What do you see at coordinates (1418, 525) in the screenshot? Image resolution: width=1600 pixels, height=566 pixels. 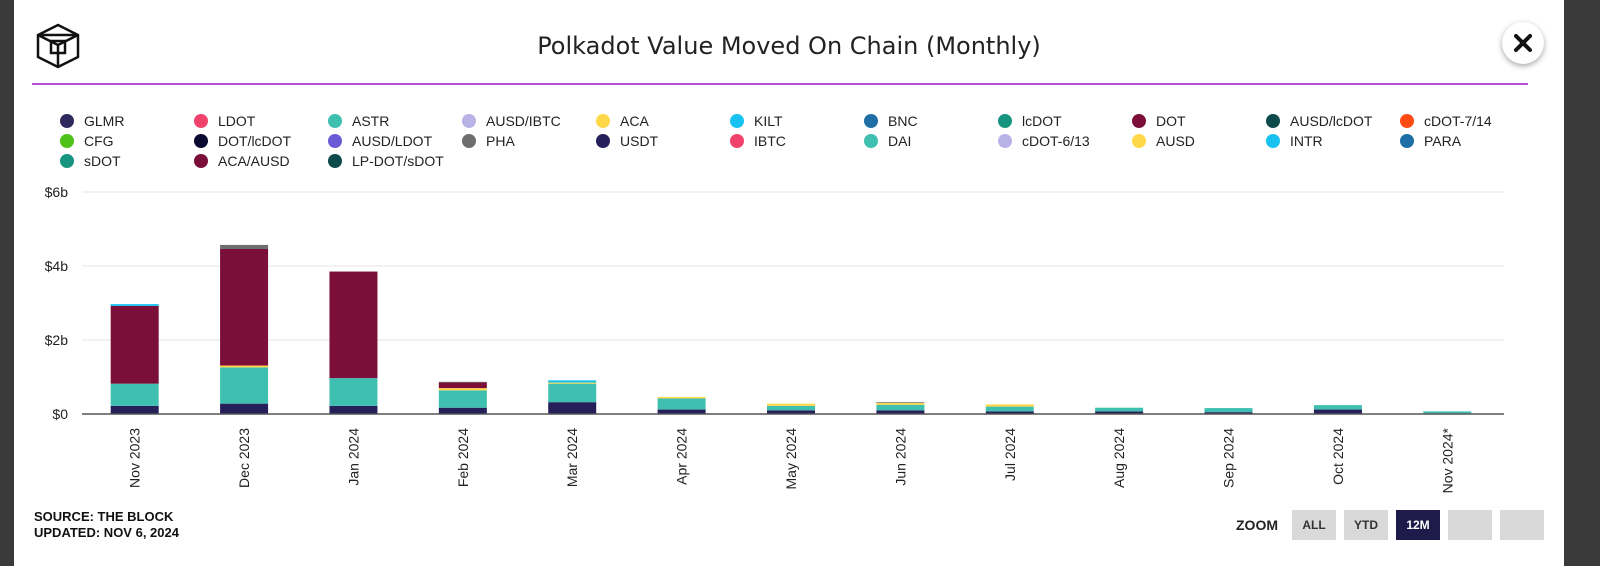 I see `zoom-button-12m: 12M` at bounding box center [1418, 525].